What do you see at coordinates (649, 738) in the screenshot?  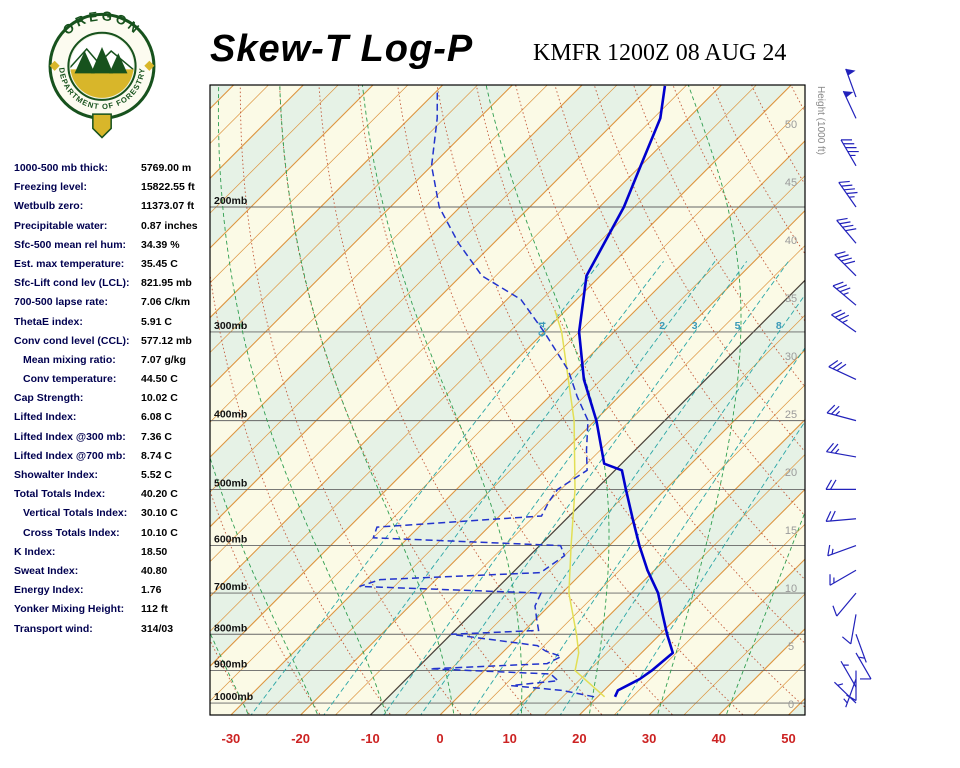 I see `temp-tick-label: 30` at bounding box center [649, 738].